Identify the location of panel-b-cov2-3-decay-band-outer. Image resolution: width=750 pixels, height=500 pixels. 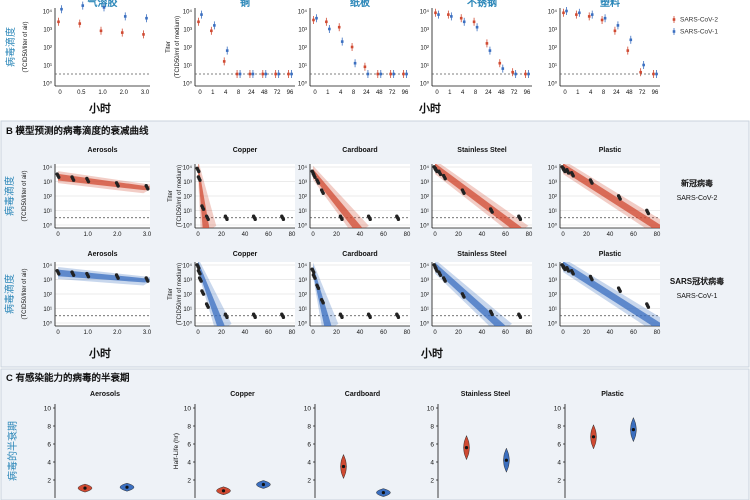
(482, 196).